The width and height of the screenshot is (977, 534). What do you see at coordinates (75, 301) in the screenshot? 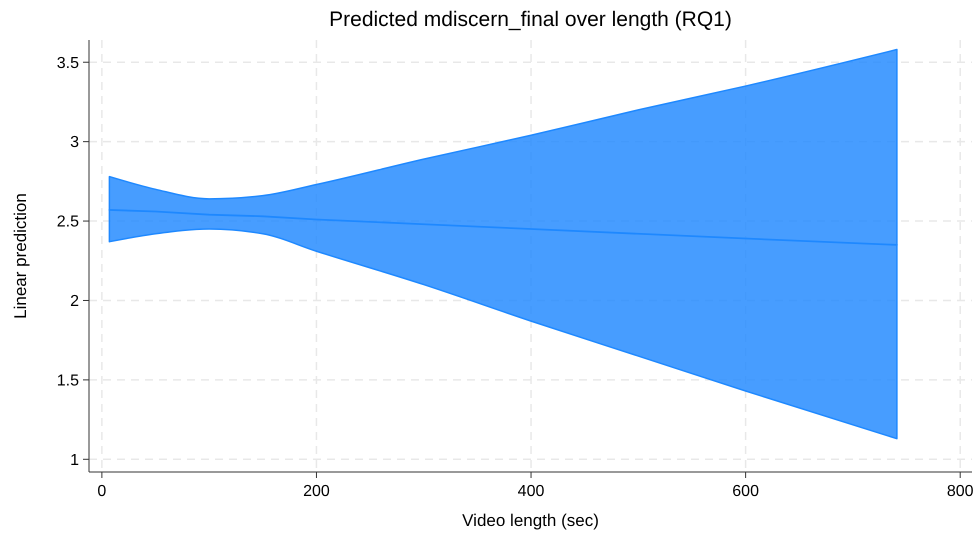
I see `y-tick-label: 2` at bounding box center [75, 301].